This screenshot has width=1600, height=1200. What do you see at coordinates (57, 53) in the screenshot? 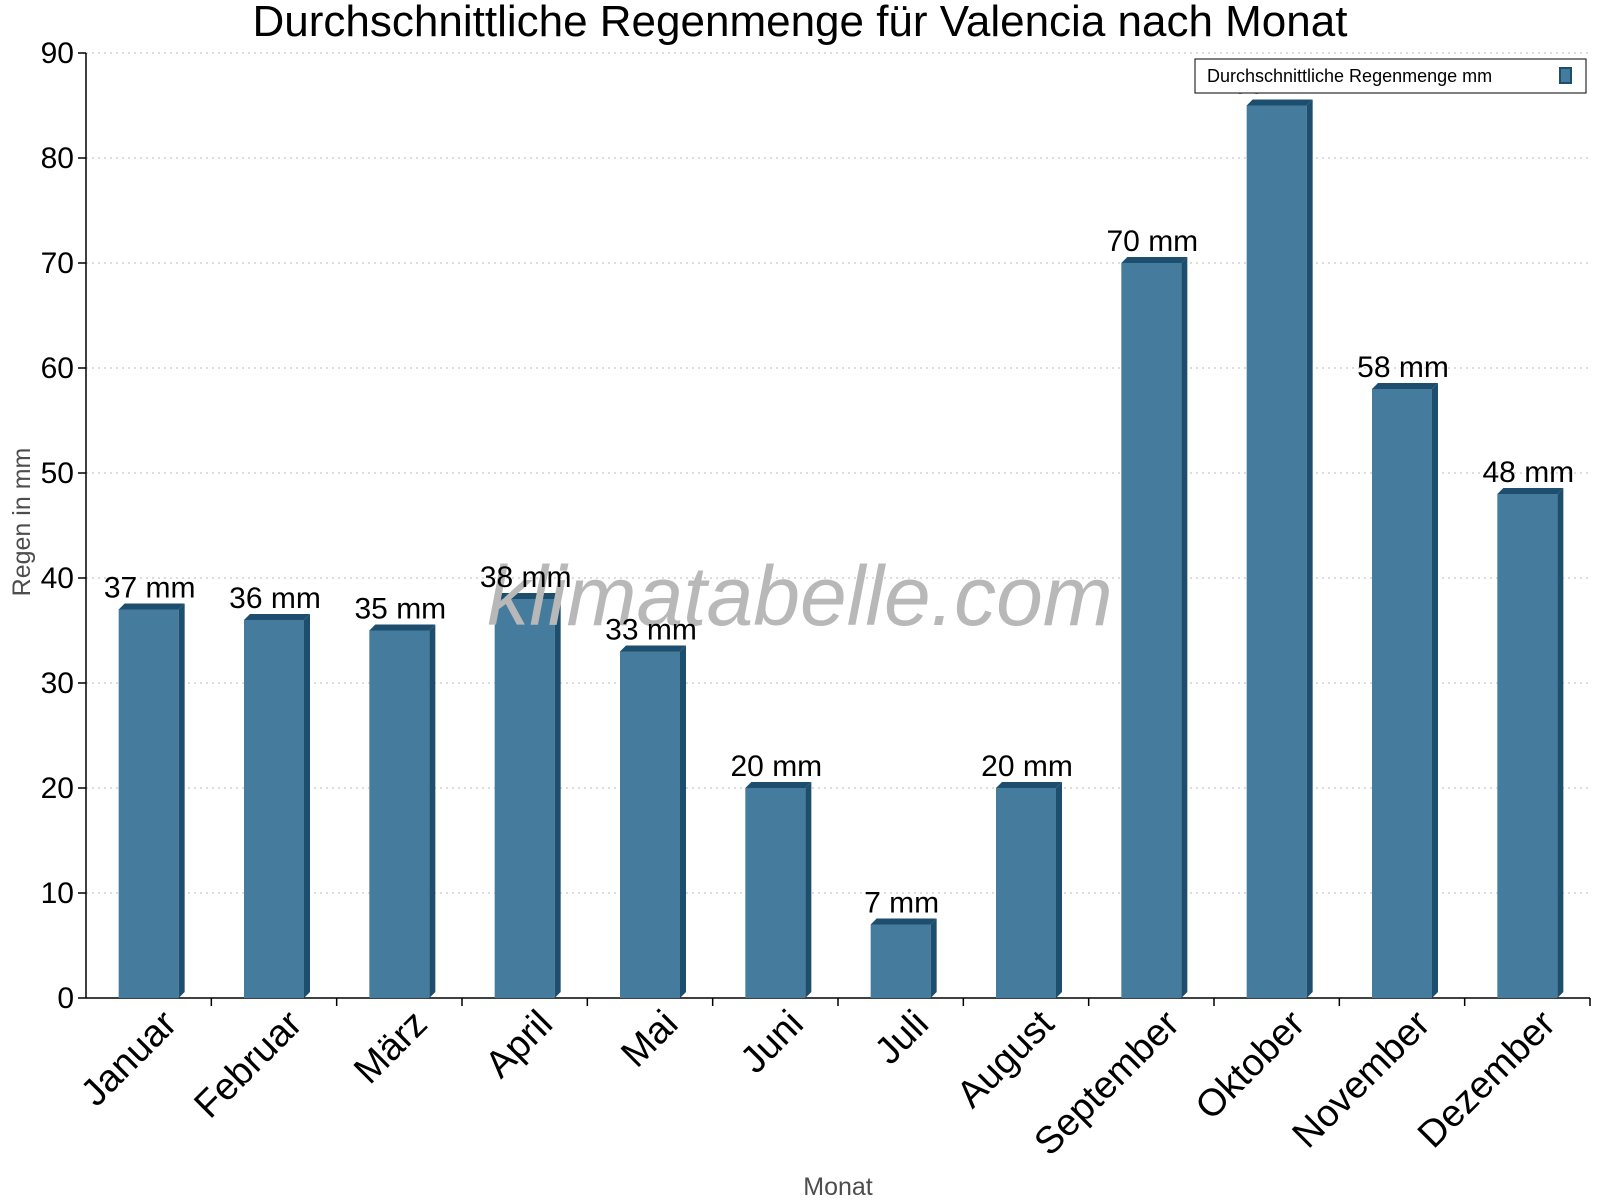
I see `y-tick-label: 90` at bounding box center [57, 53].